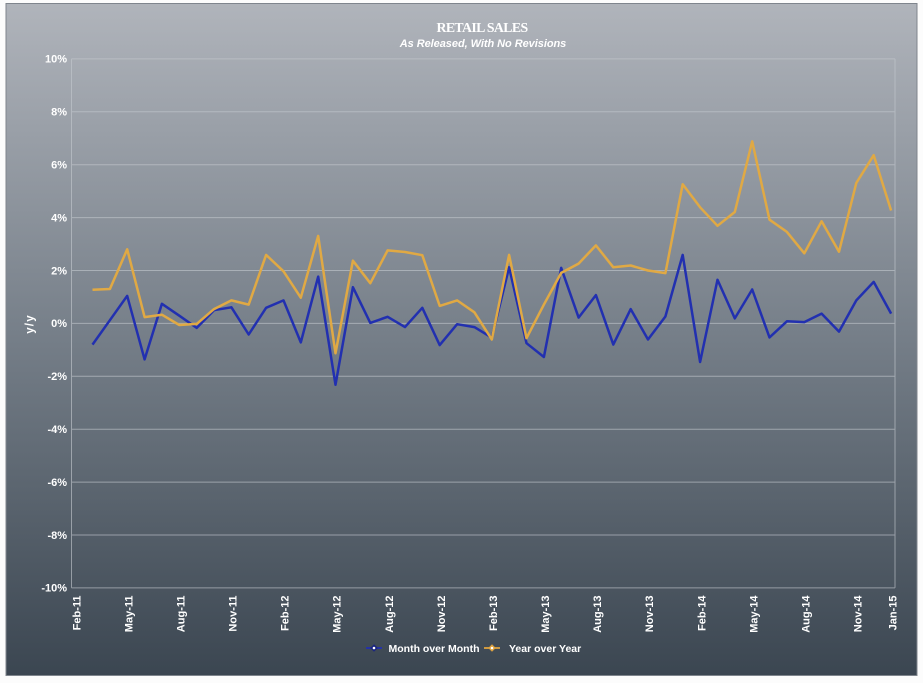  I want to click on svg-text: Aug-12, so click(390, 614).